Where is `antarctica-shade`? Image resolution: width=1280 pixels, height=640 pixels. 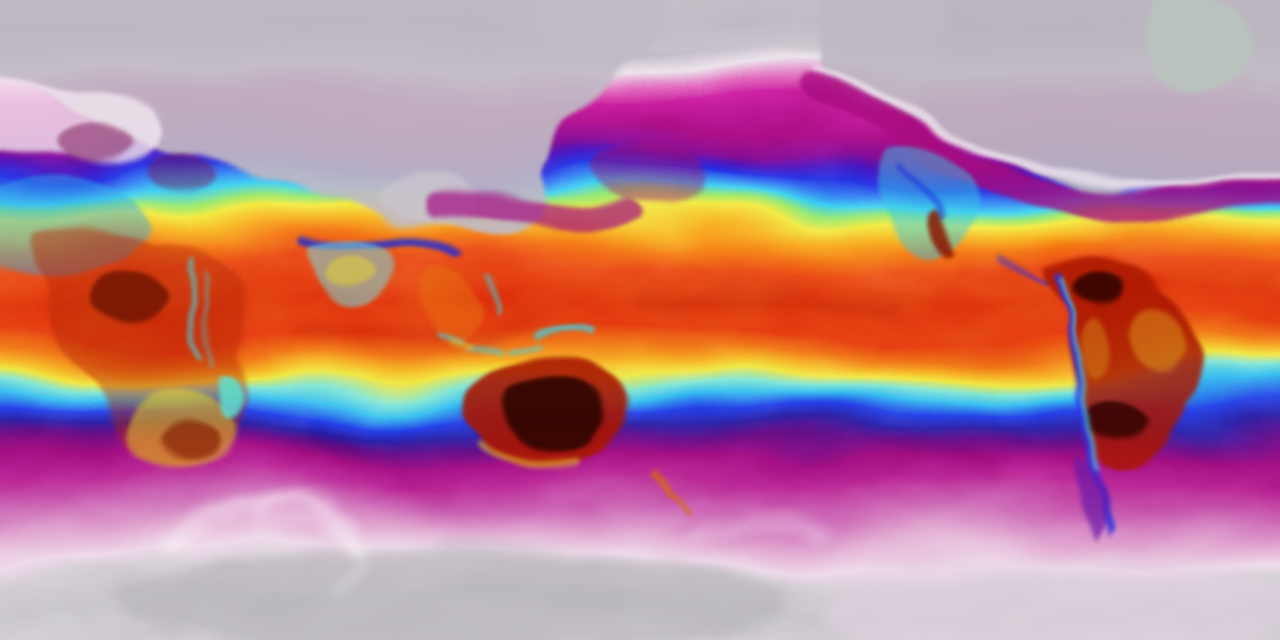 antarctica-shade is located at coordinates (450, 592).